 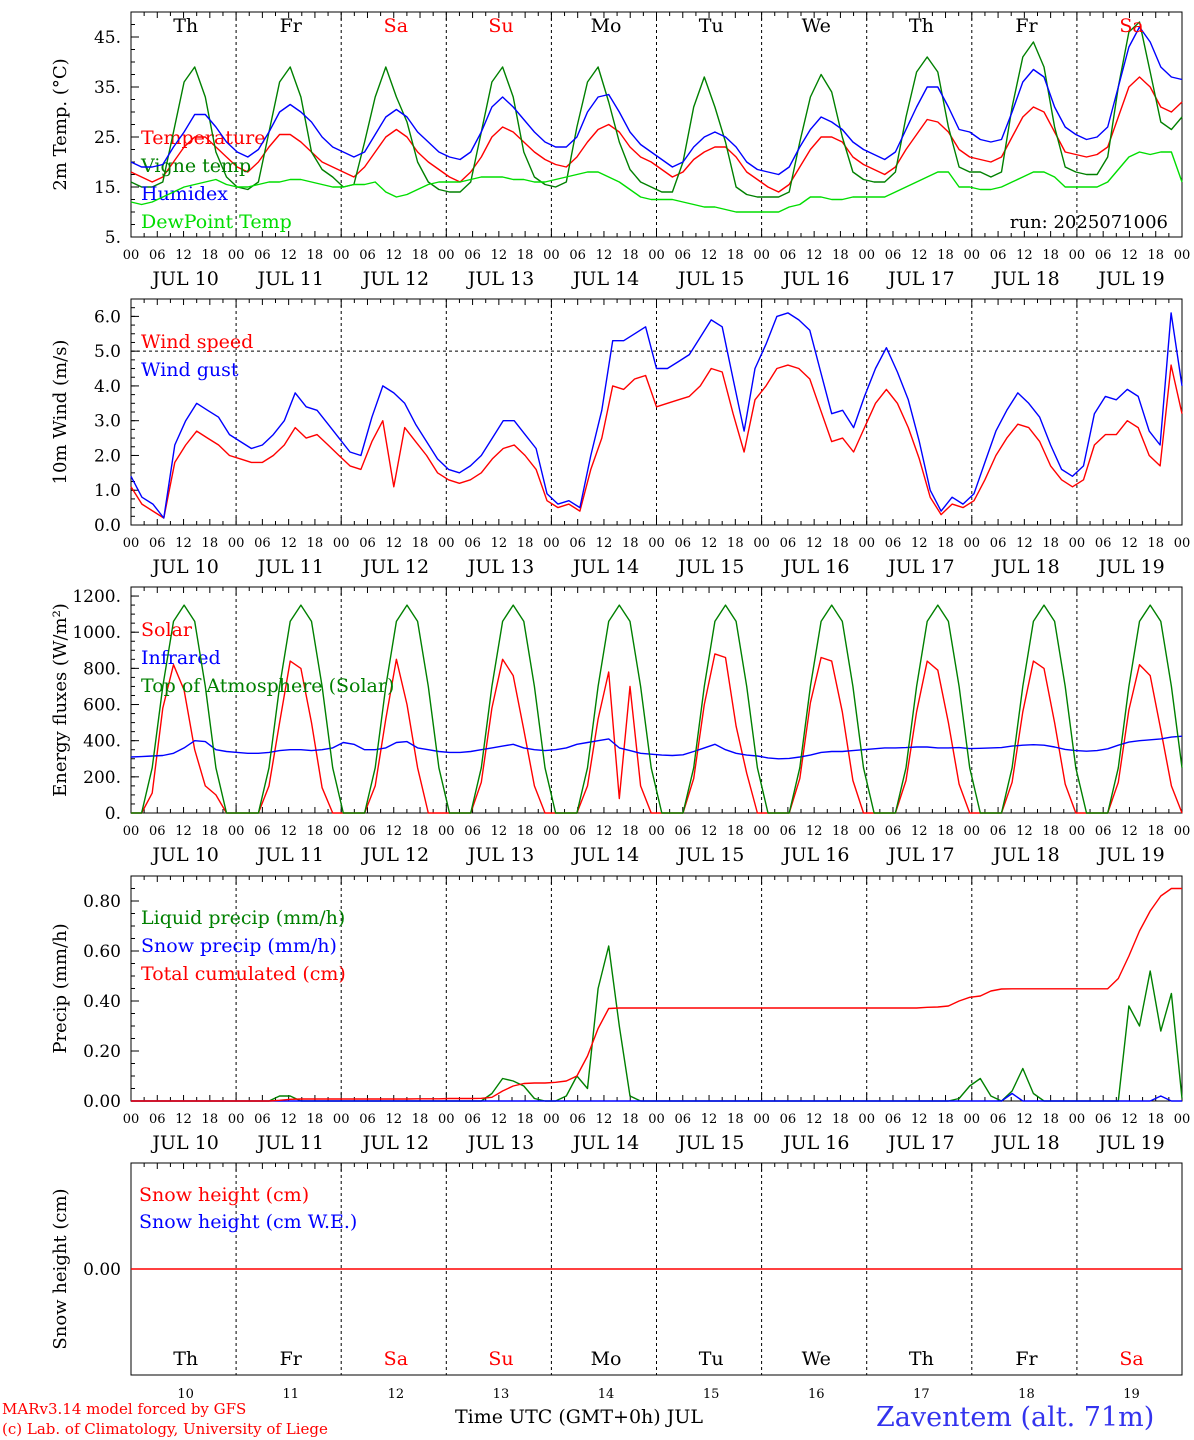 What do you see at coordinates (102, 669) in the screenshot?
I see `y-tick-label: 800.` at bounding box center [102, 669].